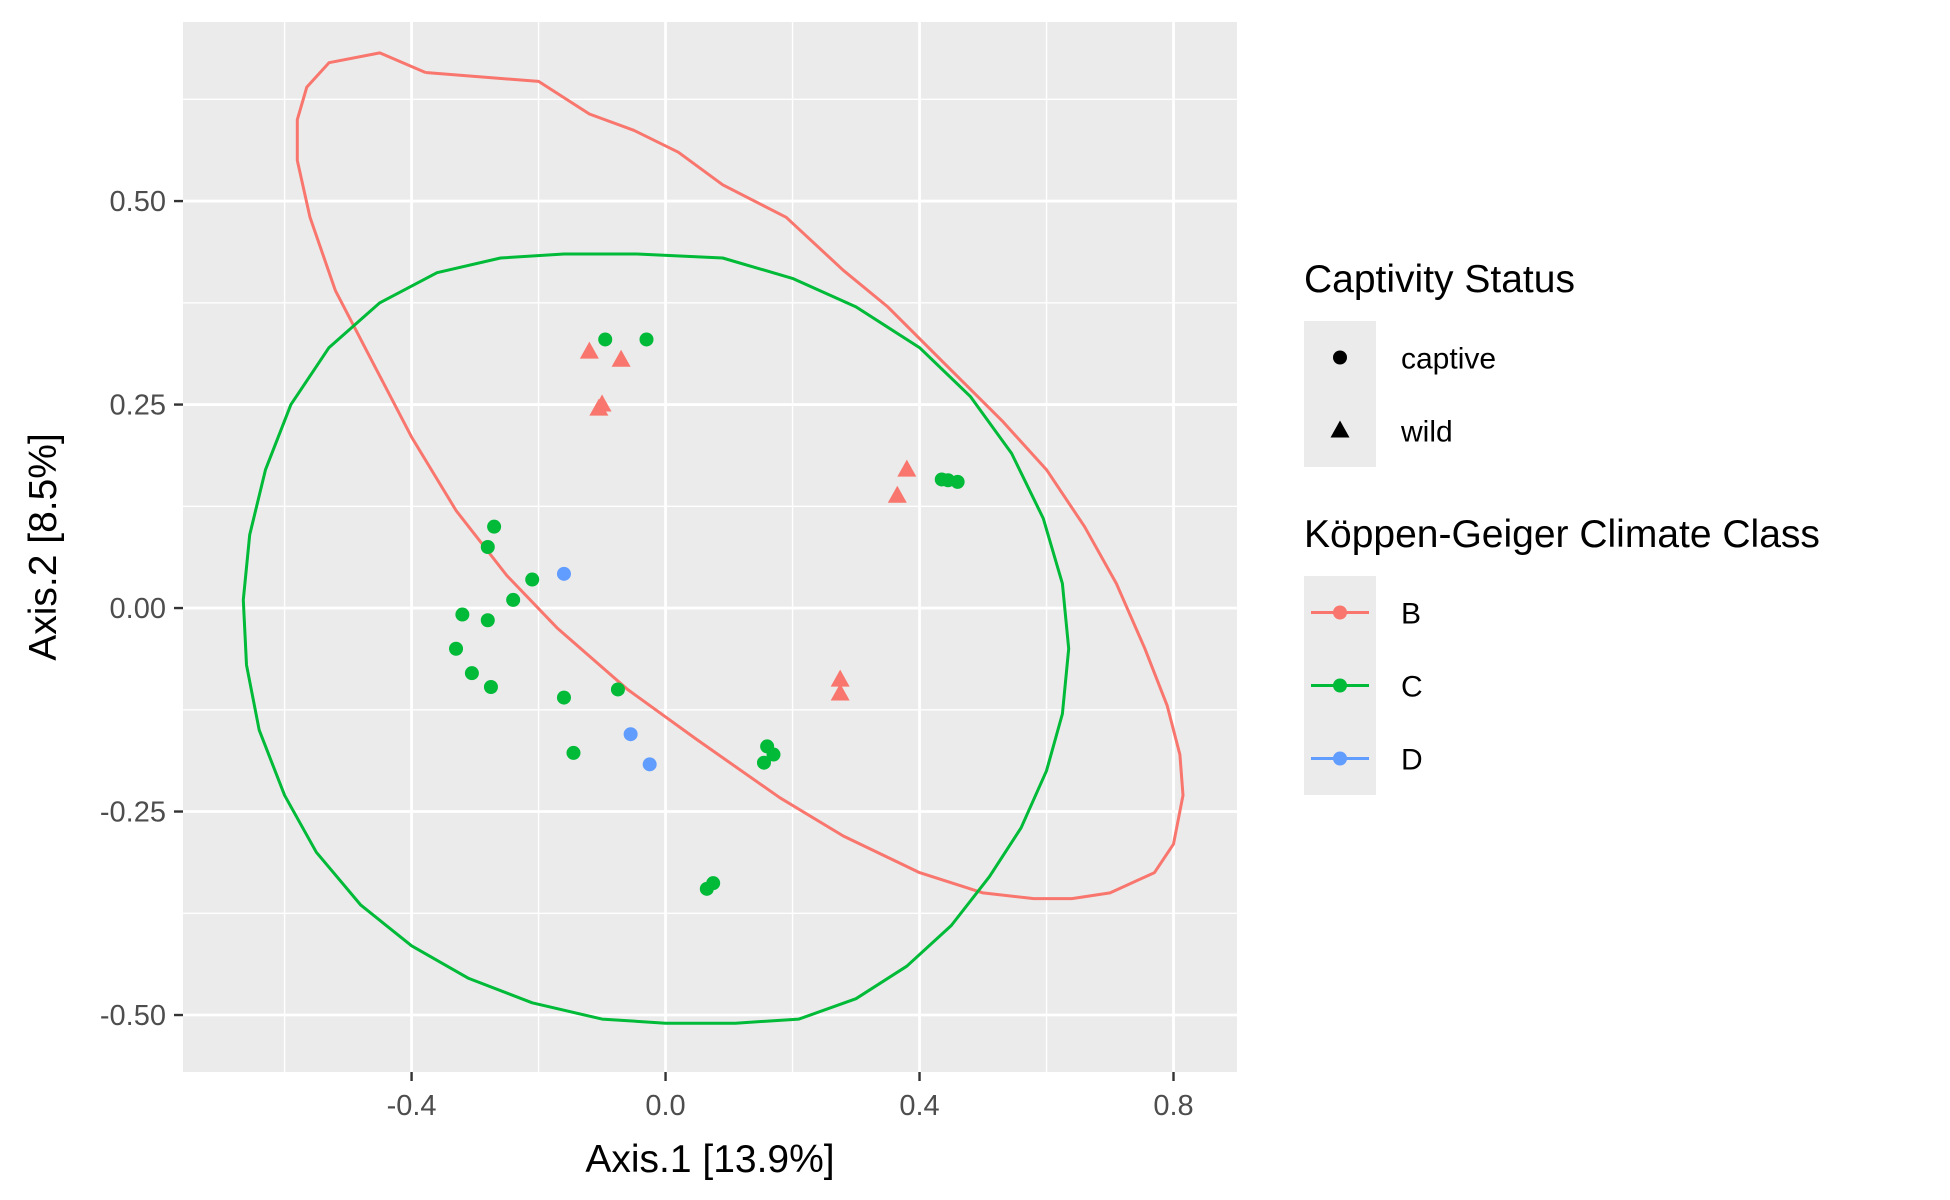 This screenshot has width=1950, height=1200. What do you see at coordinates (133, 813) in the screenshot?
I see `y-tick-label: -0.25` at bounding box center [133, 813].